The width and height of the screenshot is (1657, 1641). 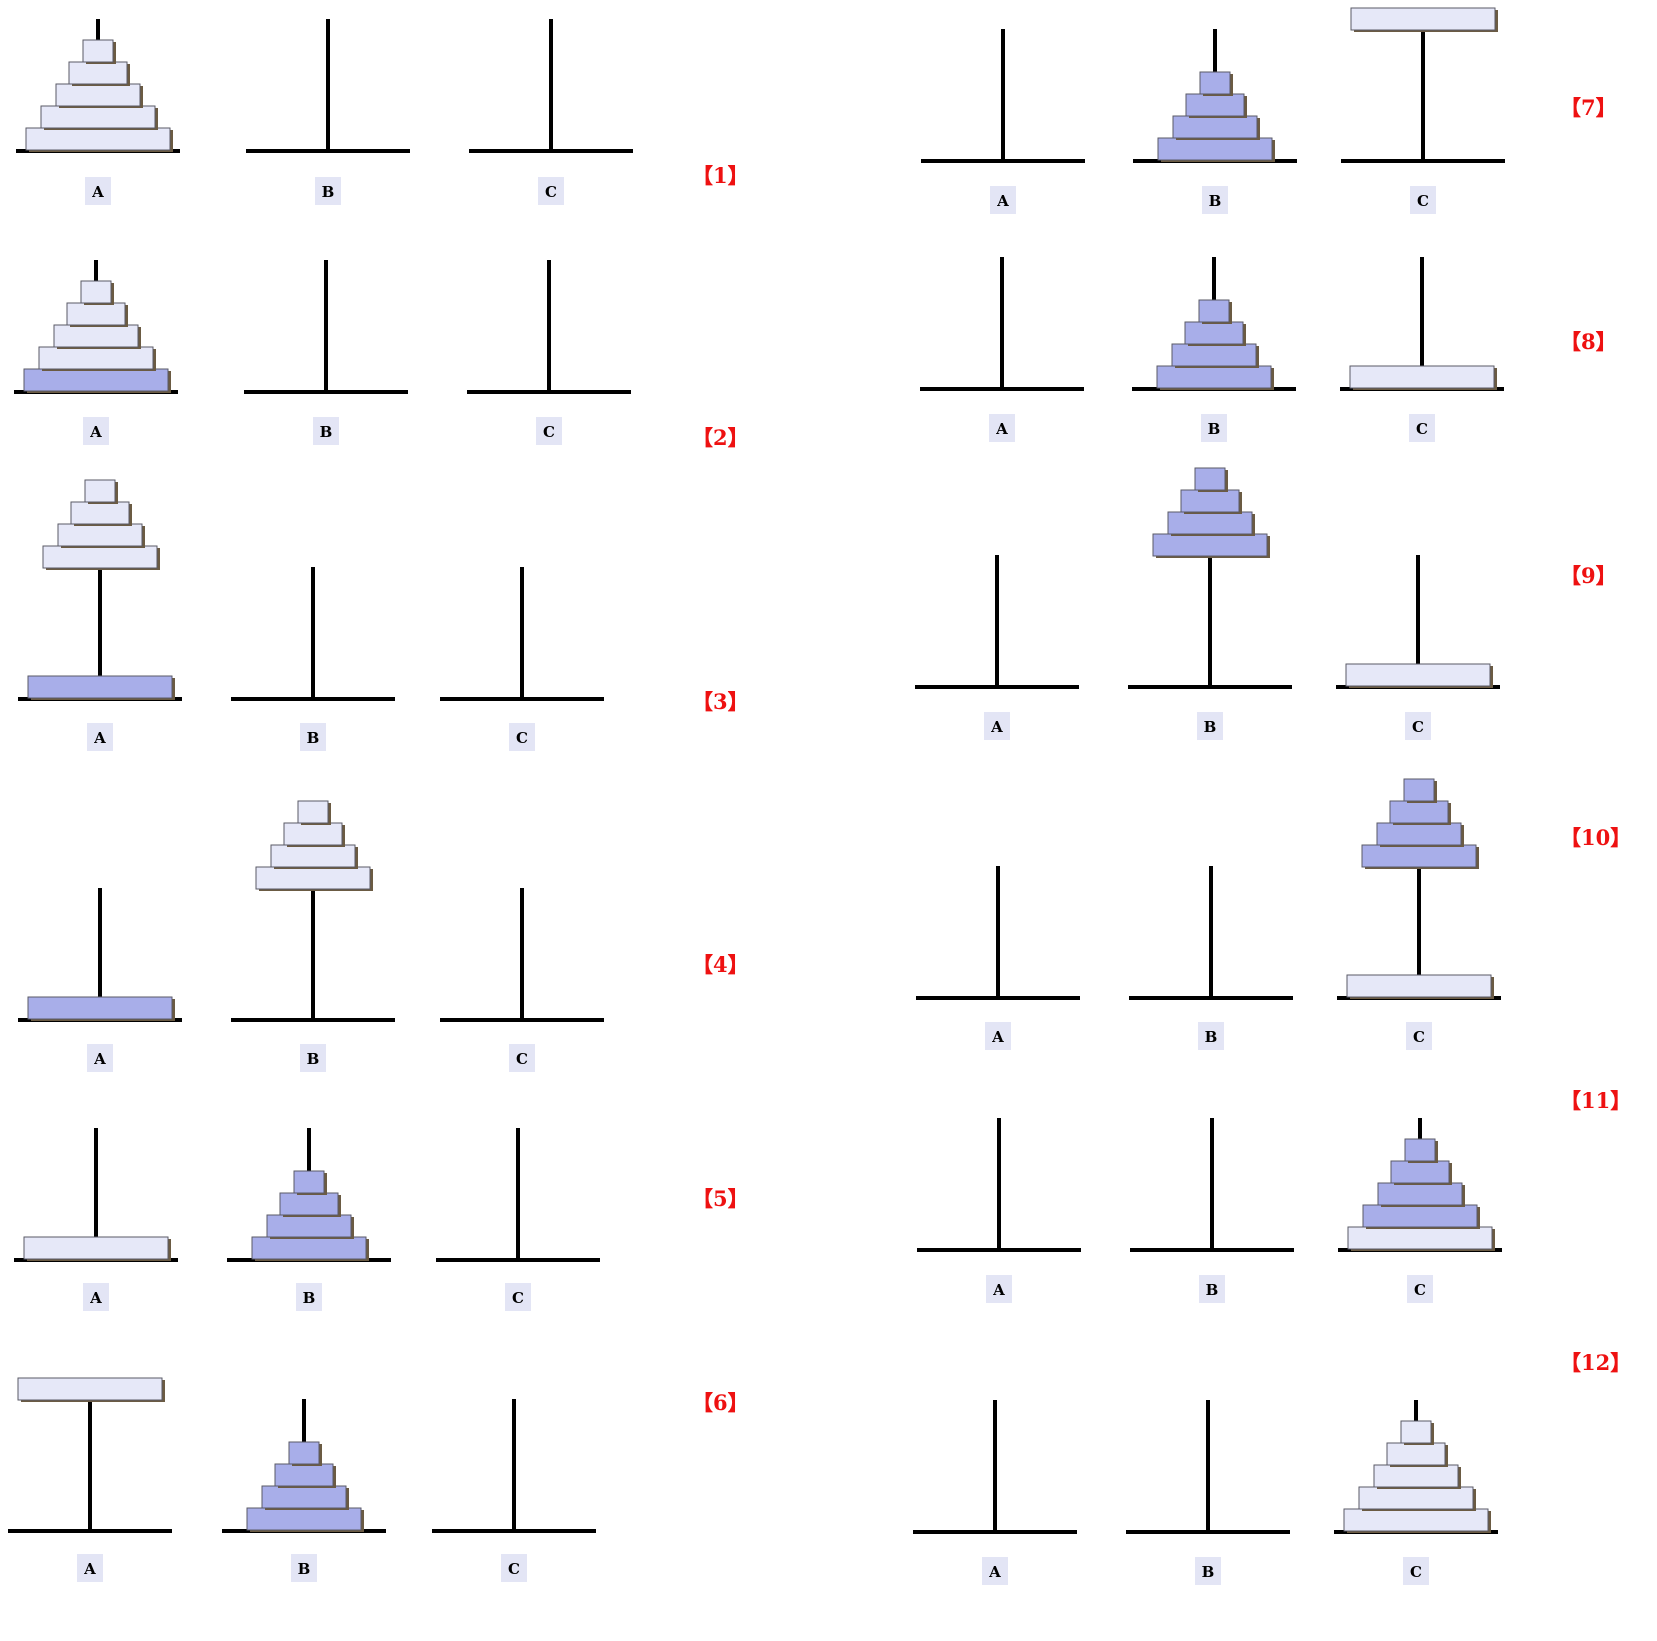 What do you see at coordinates (1588, 341) in the screenshot?
I see `step-number: 【8】` at bounding box center [1588, 341].